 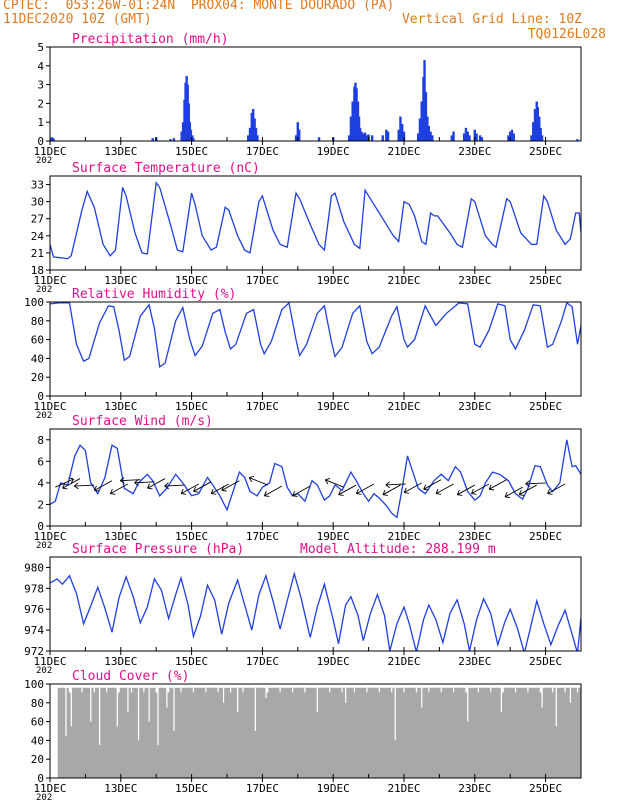 What do you see at coordinates (37, 609) in the screenshot?
I see `pressure-y-axis: 972 974 976 978 980` at bounding box center [37, 609].